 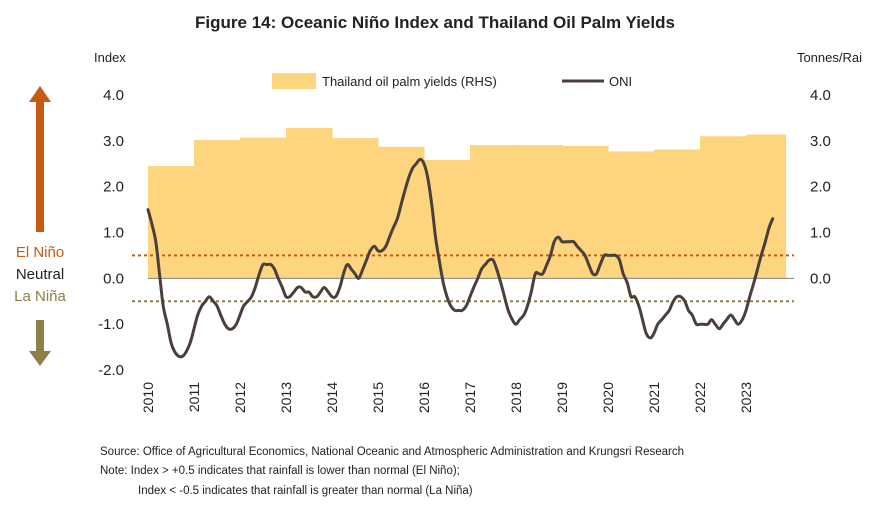 What do you see at coordinates (113, 233) in the screenshot?
I see `left-tick-label: 1.0` at bounding box center [113, 233].